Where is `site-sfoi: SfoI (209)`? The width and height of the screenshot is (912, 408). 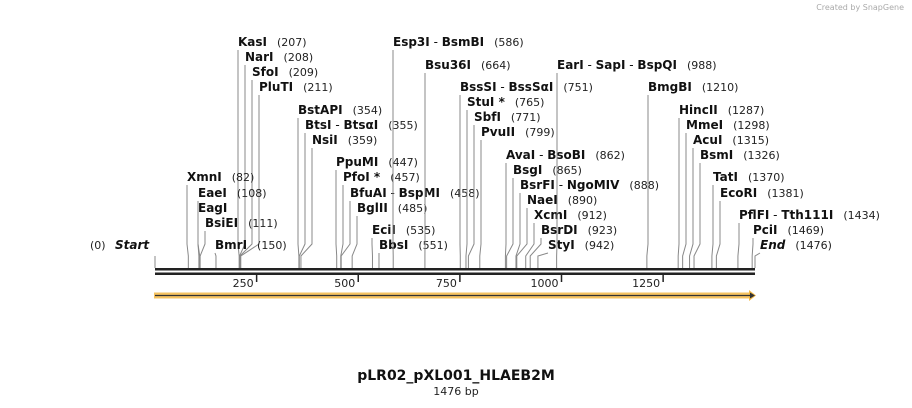
site-sfoi: SfoI (209) is located at coordinates (278, 166).